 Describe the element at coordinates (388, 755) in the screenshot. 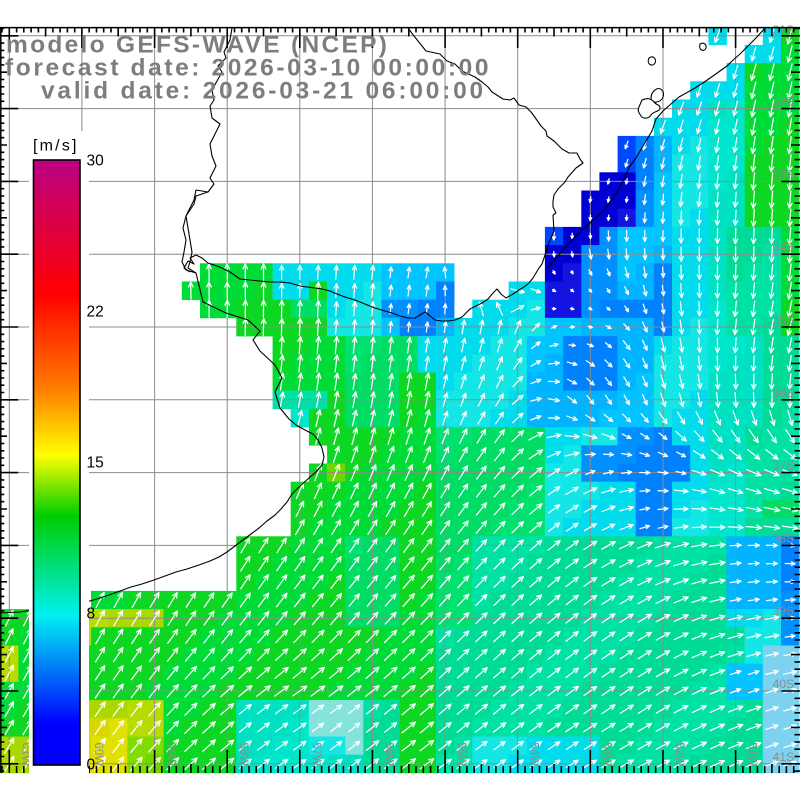

I see `svg-text: 56W` at that location.